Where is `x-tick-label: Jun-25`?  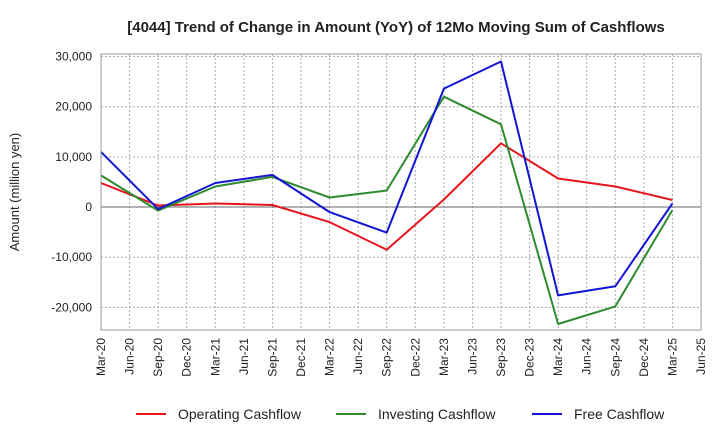 x-tick-label: Jun-25 is located at coordinates (701, 356).